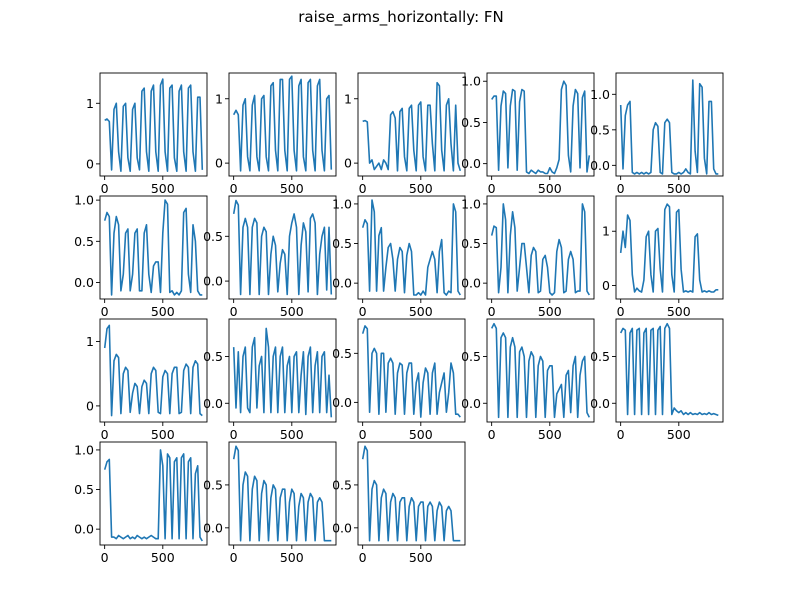  I want to click on subplot-13: 0 500 0.0 0.5, so click(399, 380).